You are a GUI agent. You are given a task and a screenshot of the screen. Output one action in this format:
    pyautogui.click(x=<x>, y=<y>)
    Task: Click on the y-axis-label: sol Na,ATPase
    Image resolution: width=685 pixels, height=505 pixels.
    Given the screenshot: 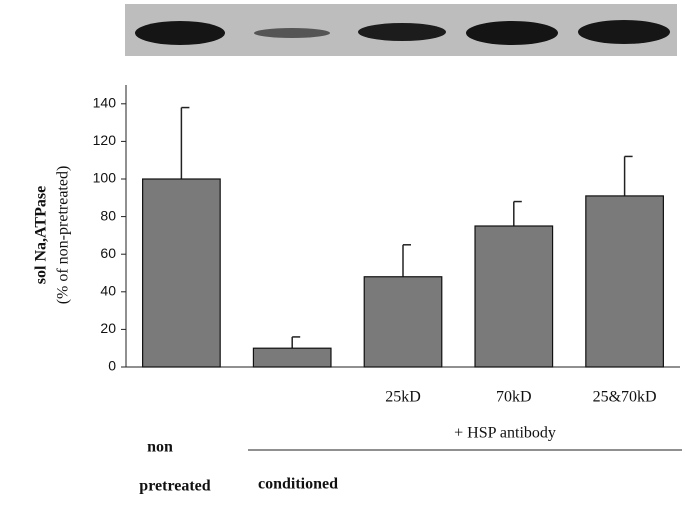 What is the action you would take?
    pyautogui.click(x=41, y=235)
    